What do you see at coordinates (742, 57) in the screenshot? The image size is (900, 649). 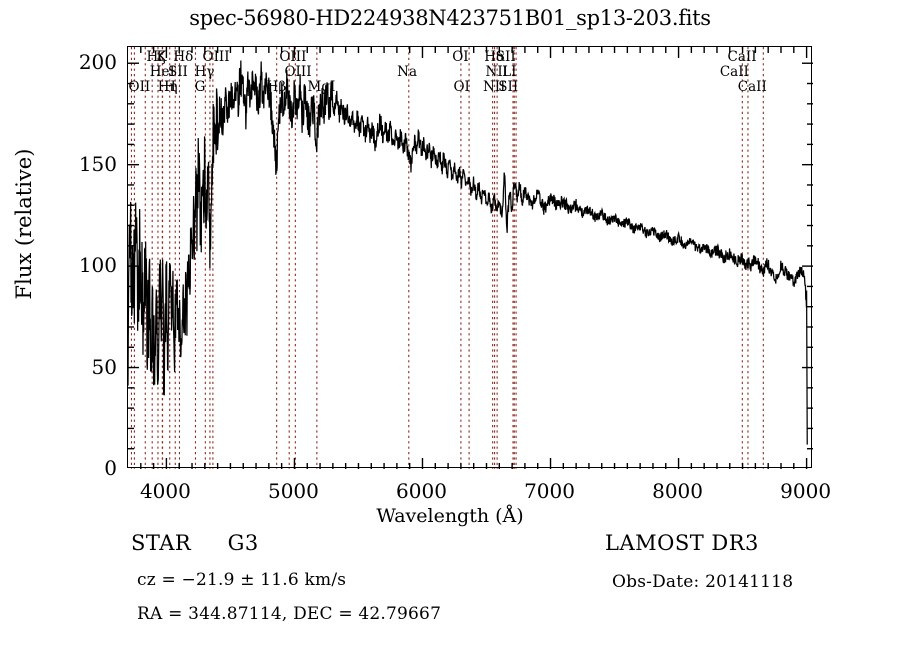 I see `line-label-CaII-8498: CaII` at bounding box center [742, 57].